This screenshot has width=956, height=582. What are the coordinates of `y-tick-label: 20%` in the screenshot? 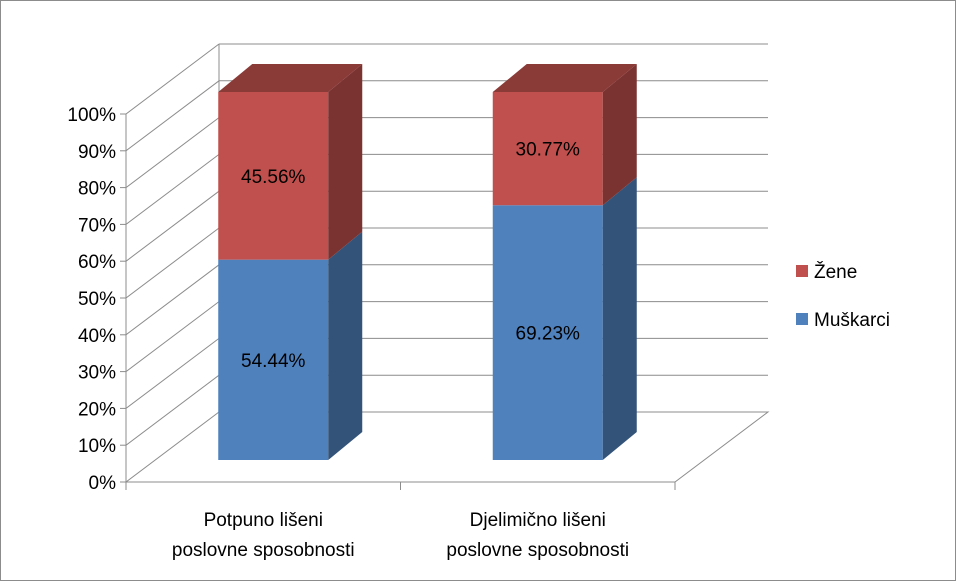 It's located at (97, 409).